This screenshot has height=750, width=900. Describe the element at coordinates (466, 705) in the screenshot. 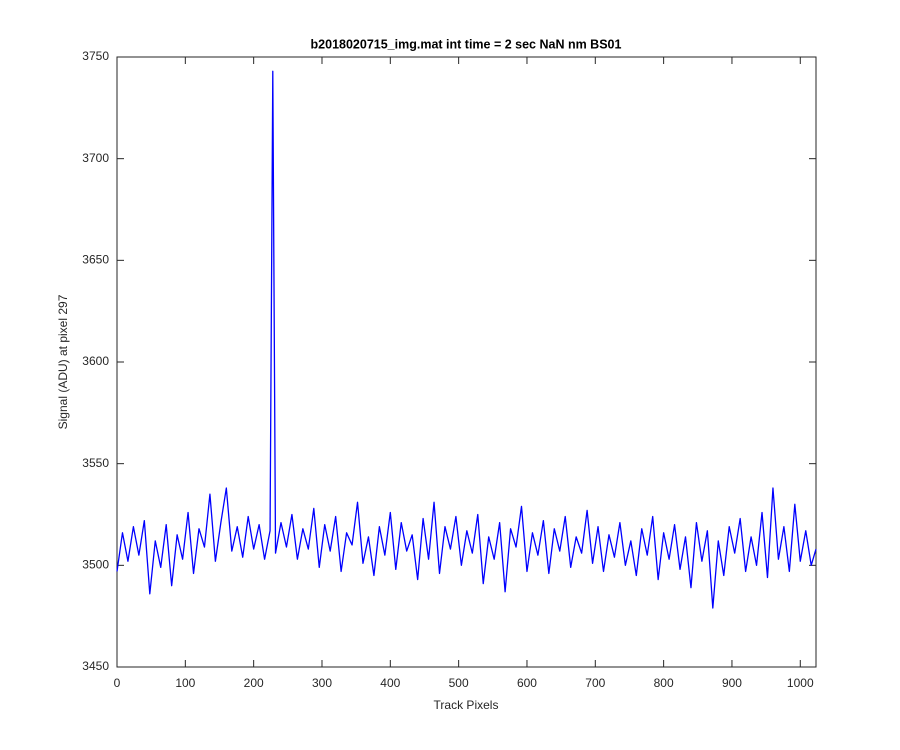

I see `x-axis-label: Track Pixels` at that location.